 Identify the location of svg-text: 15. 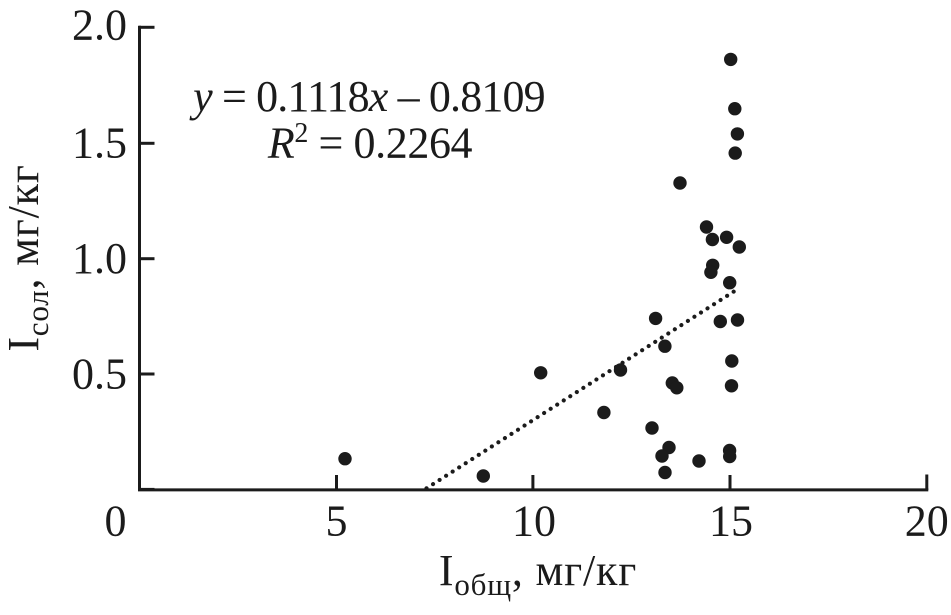
(731, 520).